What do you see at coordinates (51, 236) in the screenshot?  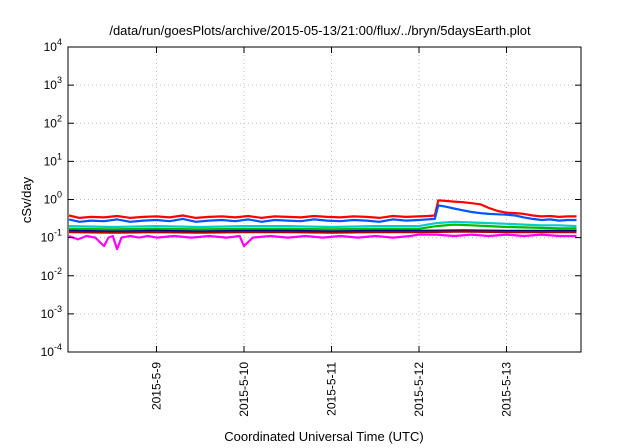 I see `y-tick-label: 10⁻¹` at bounding box center [51, 236].